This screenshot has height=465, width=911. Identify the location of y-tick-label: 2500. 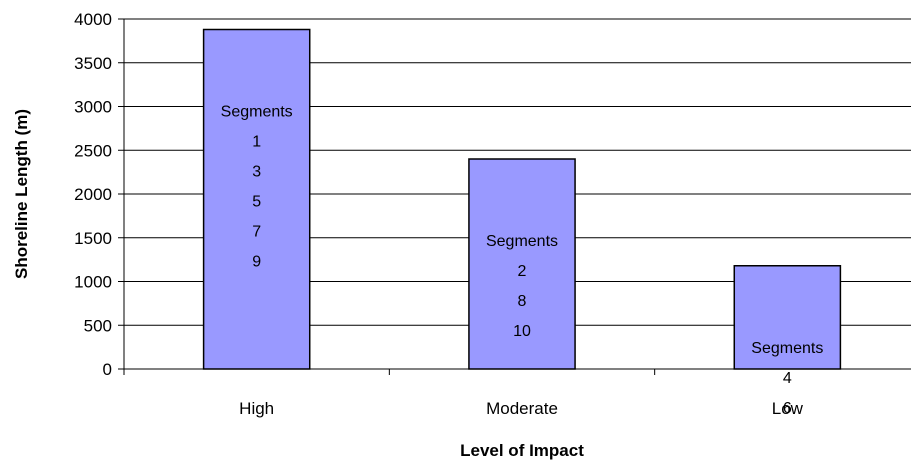
(93, 150).